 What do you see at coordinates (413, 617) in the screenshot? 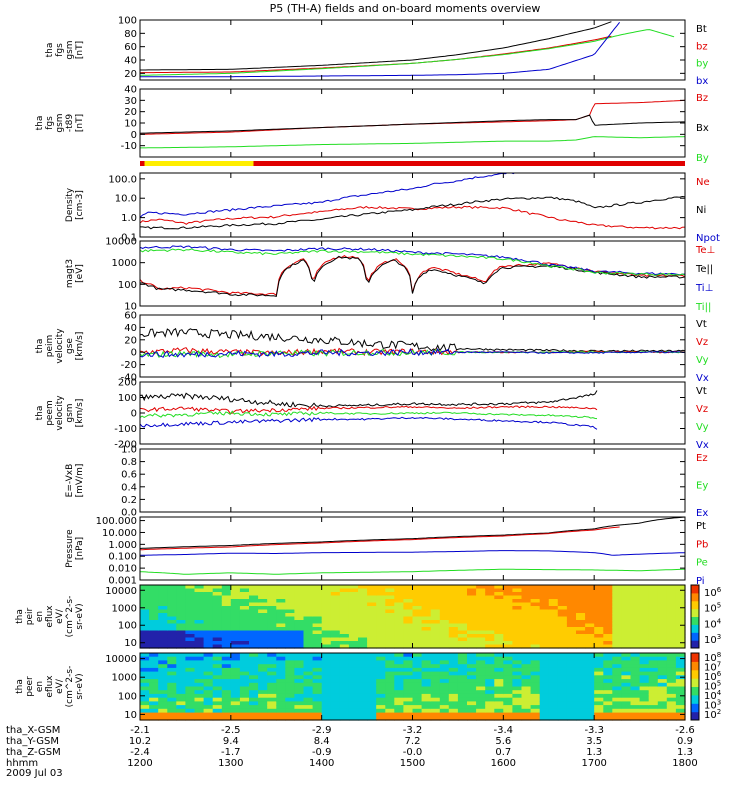
I see `spectrogram-p9` at bounding box center [413, 617].